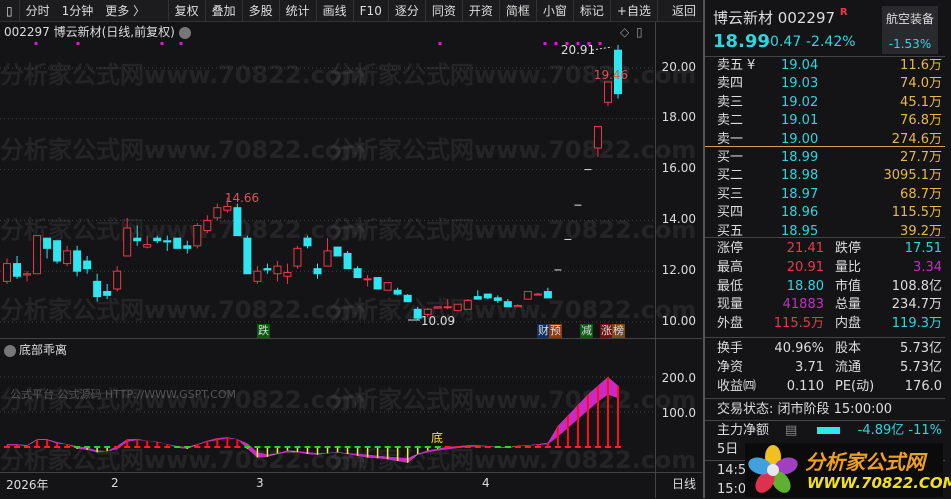 The height and width of the screenshot is (499, 951). I want to click on toolbar-button: 标记, so click(591, 11).